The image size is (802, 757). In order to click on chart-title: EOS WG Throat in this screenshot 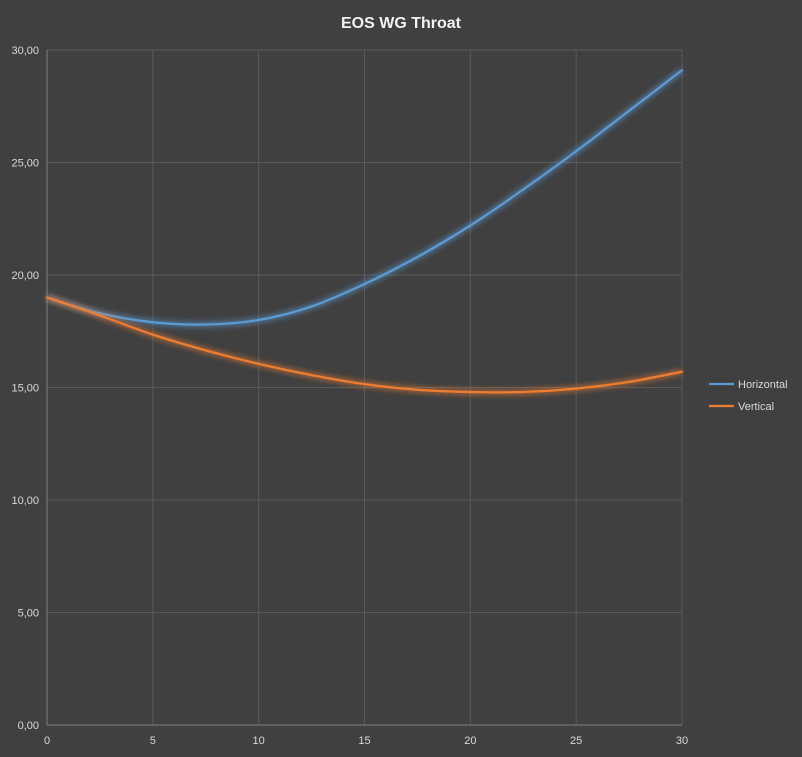, I will do `click(401, 23)`.